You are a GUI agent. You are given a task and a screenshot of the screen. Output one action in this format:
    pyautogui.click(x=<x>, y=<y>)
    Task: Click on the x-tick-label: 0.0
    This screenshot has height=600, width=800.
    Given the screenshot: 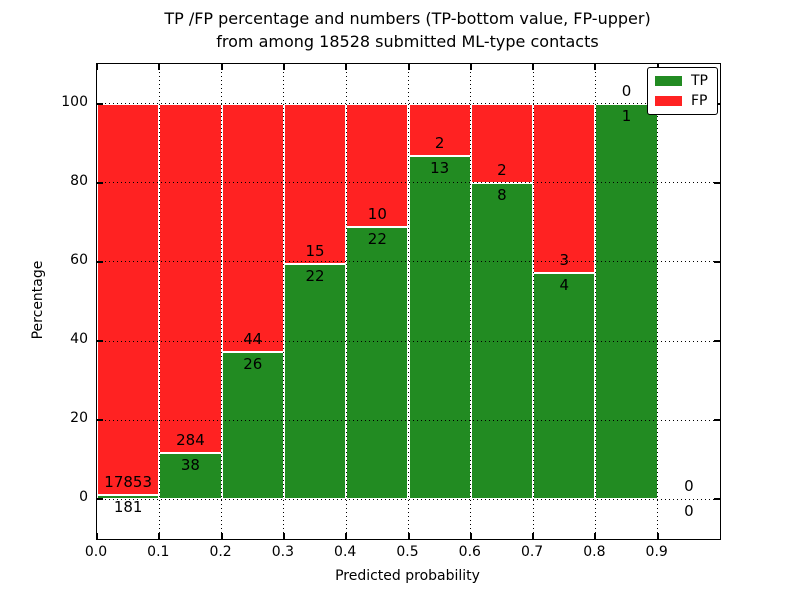 What is the action you would take?
    pyautogui.click(x=96, y=552)
    